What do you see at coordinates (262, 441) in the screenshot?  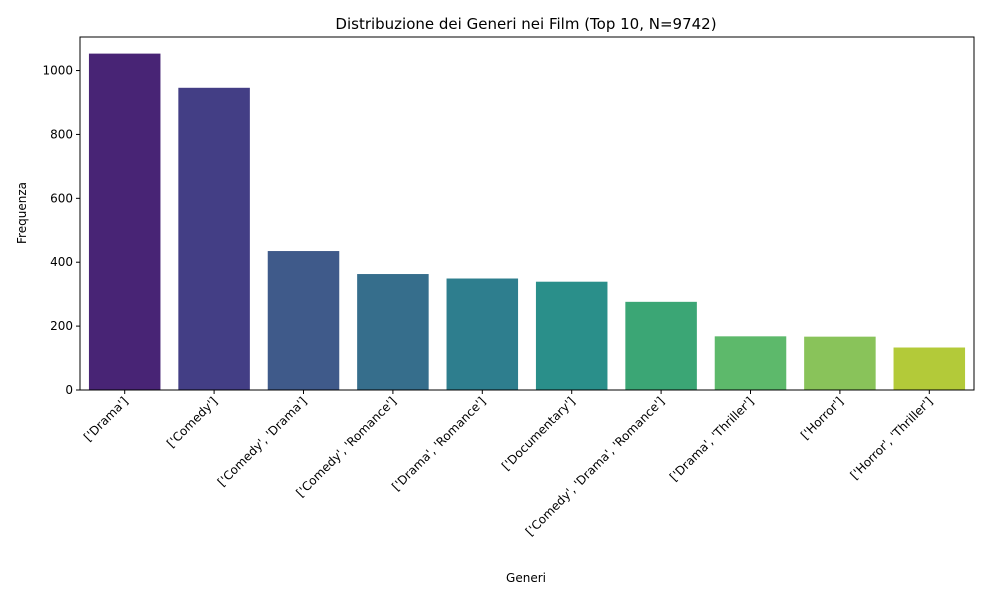 I see `x-tick-label-2: ['Comedy', 'Drama']` at bounding box center [262, 441].